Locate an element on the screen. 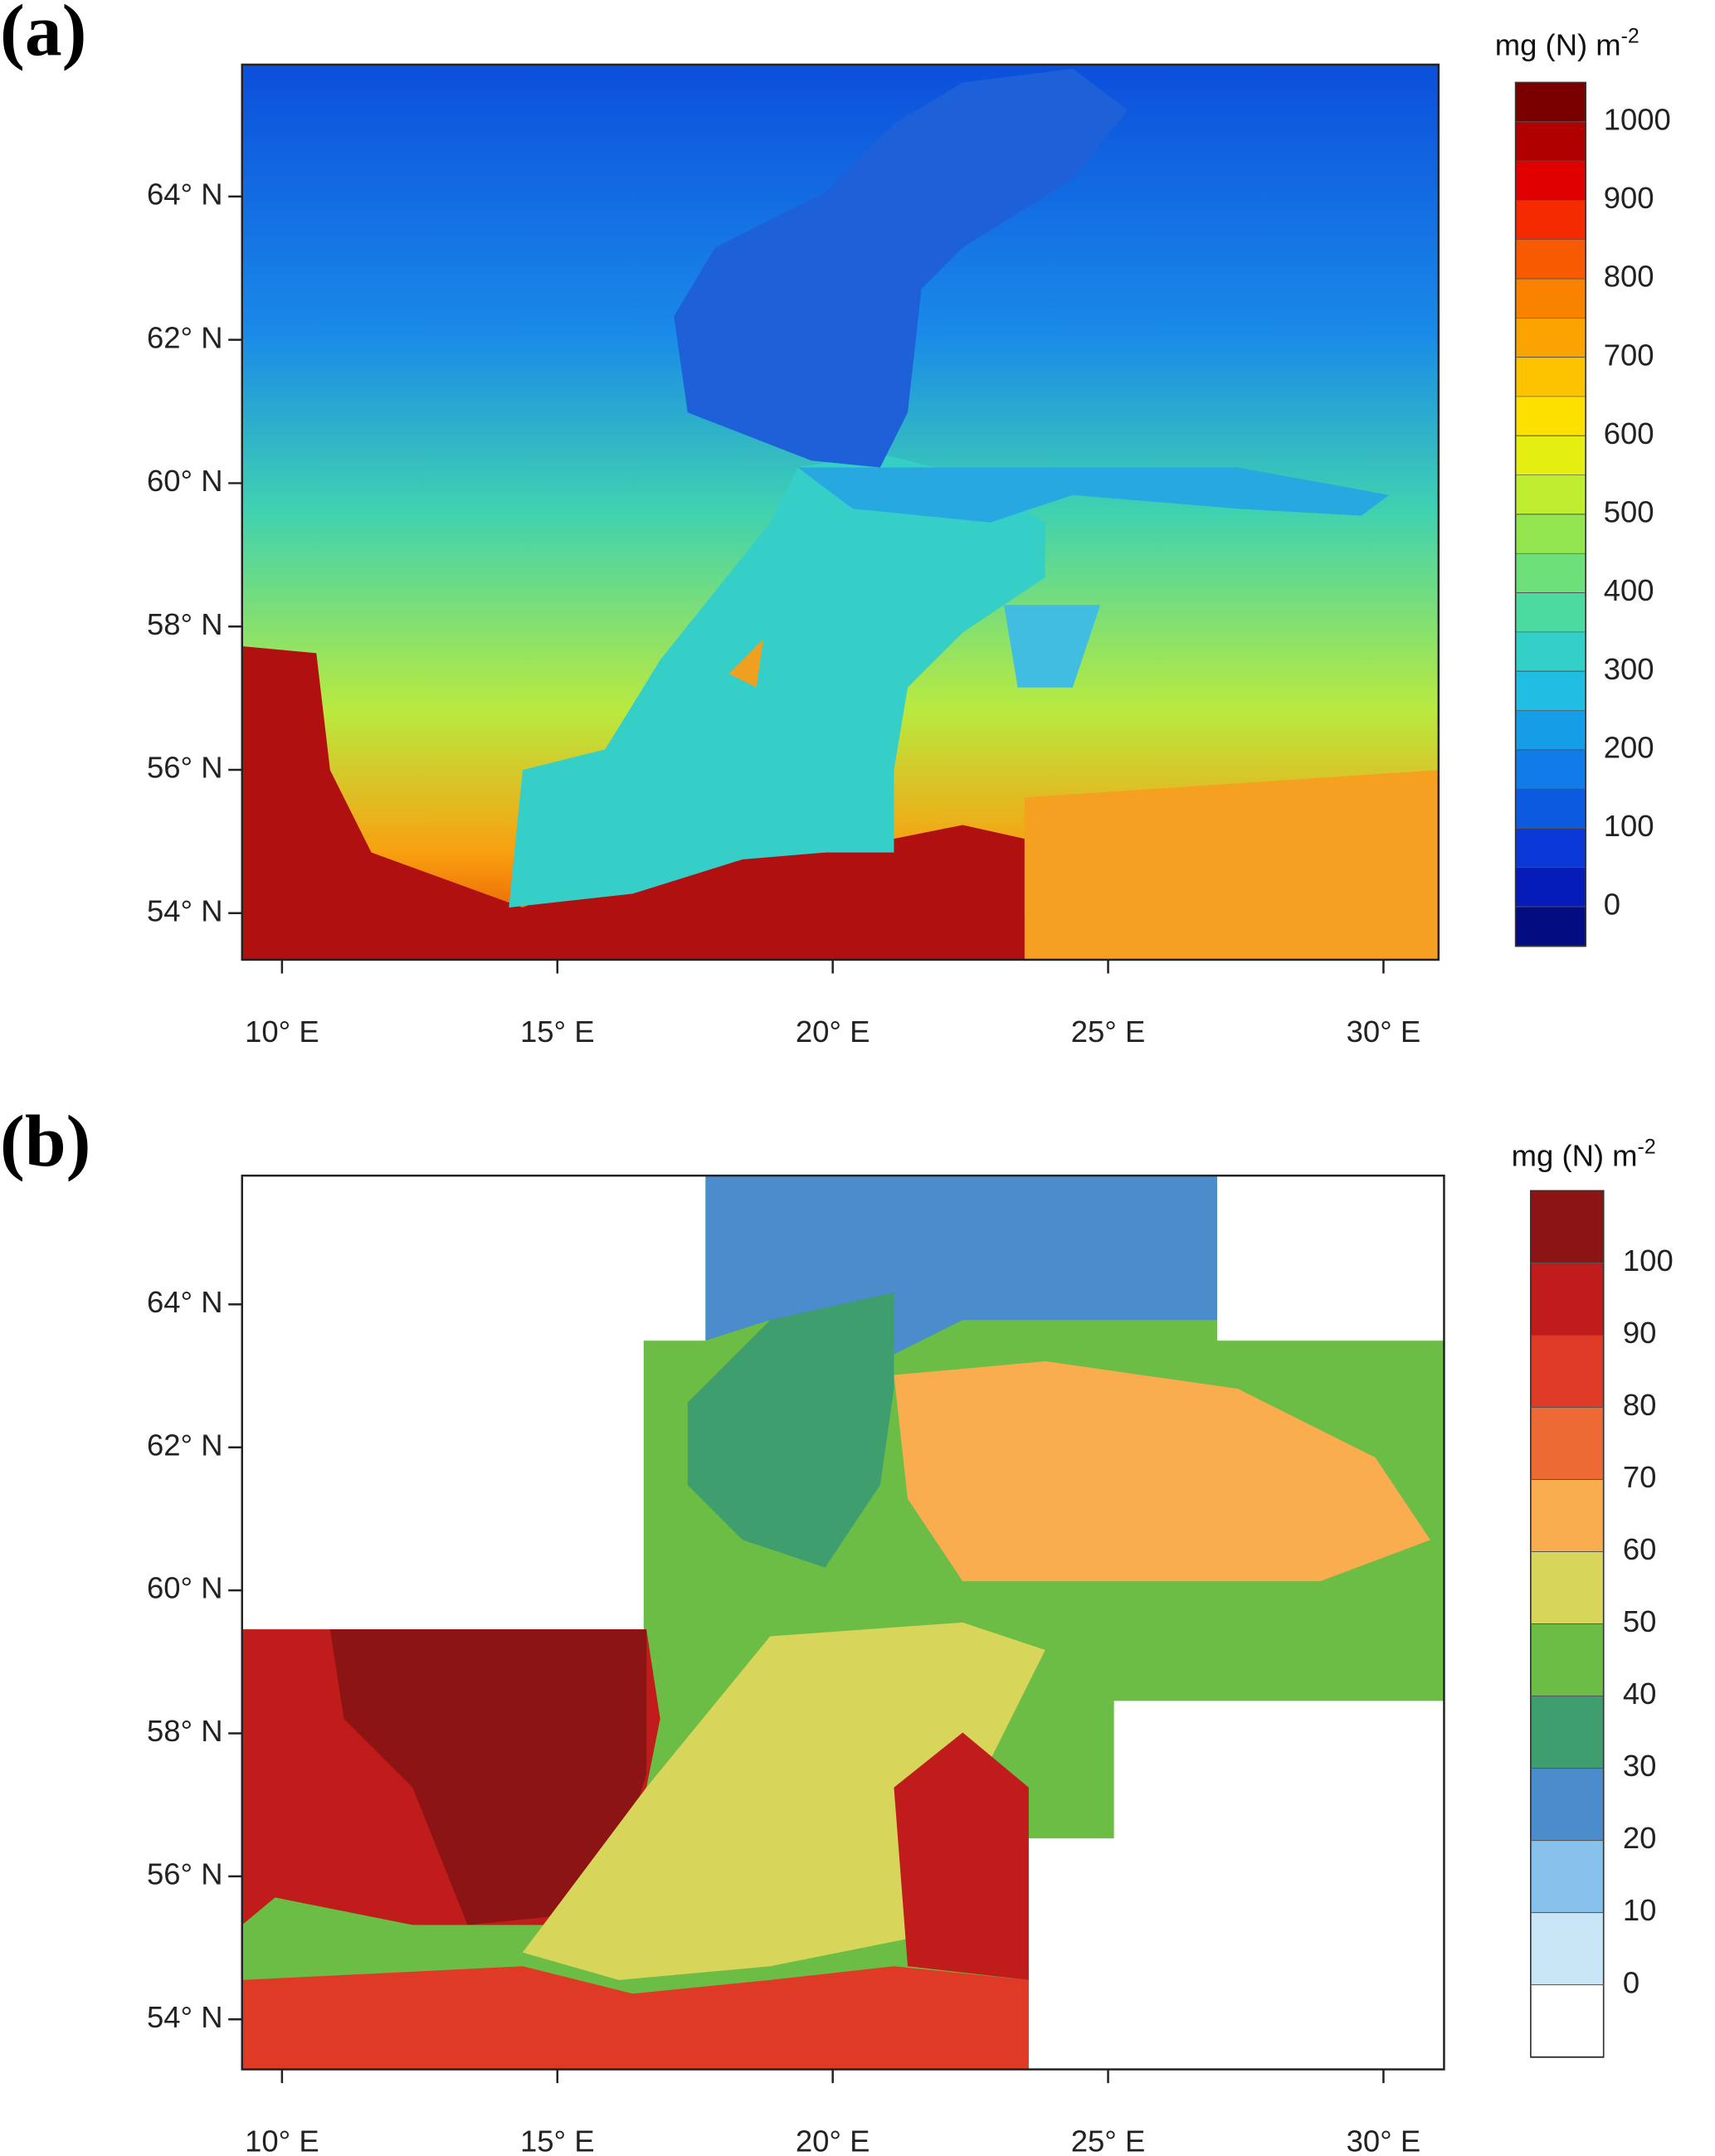 Image resolution: width=1715 pixels, height=2156 pixels. colorbar-tick-label: 80 is located at coordinates (1640, 1405).